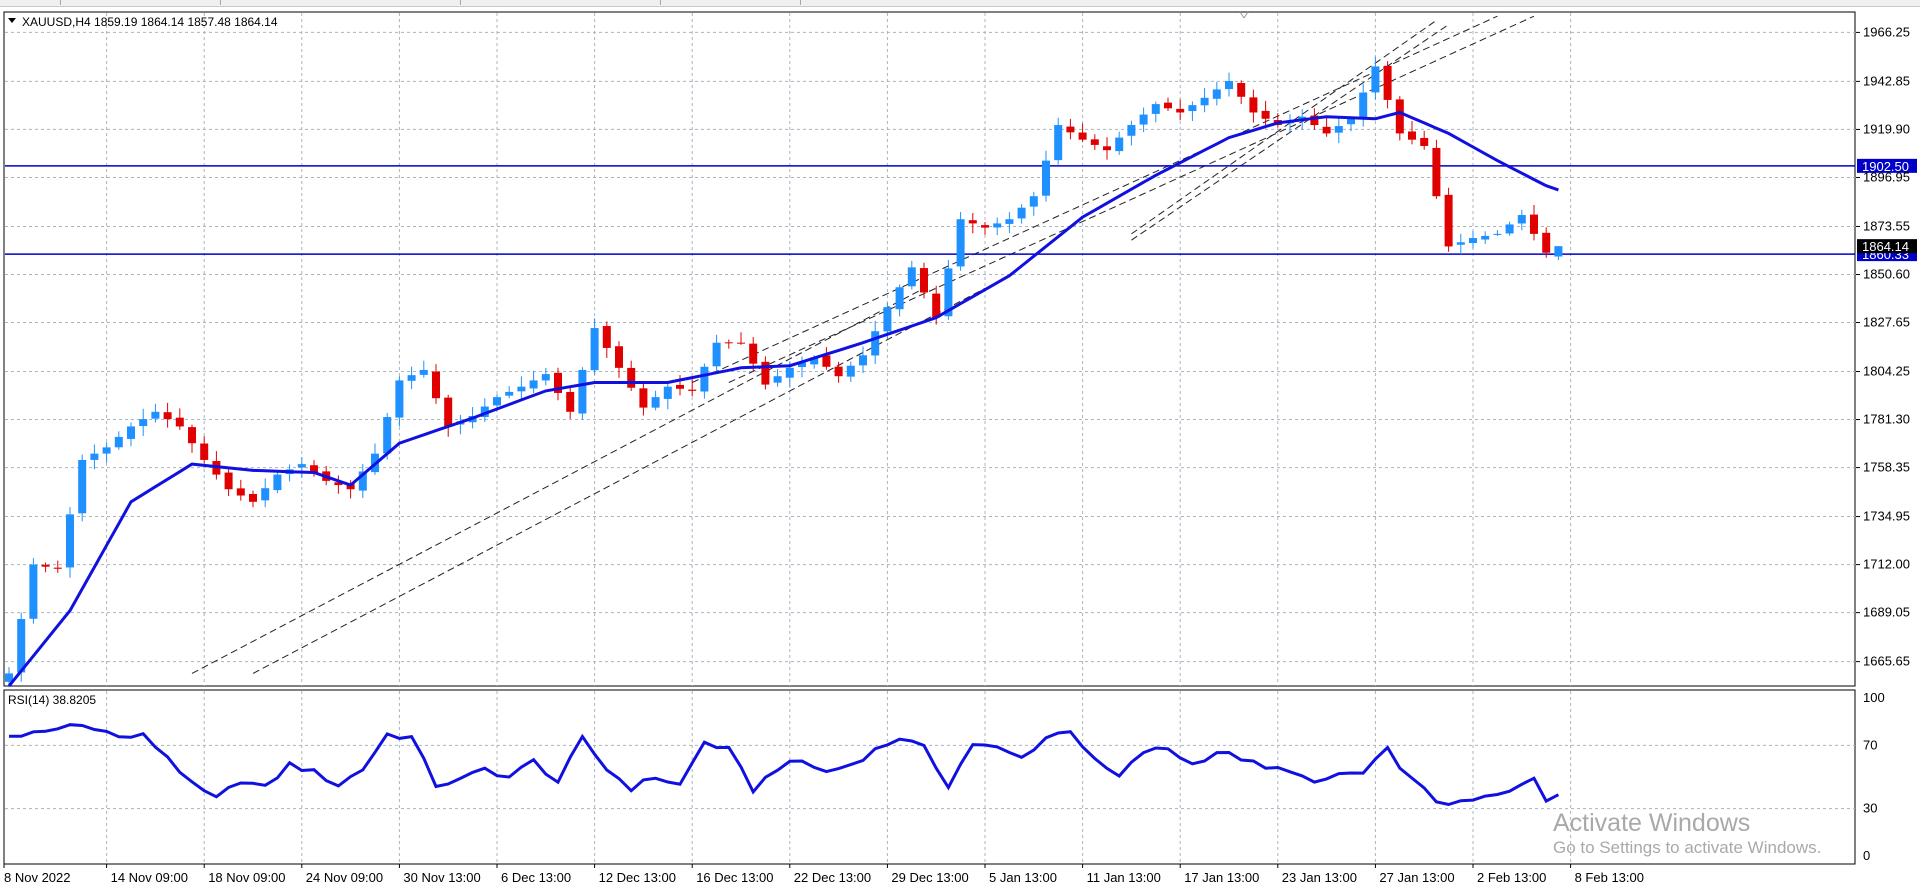 The image size is (1920, 889). Describe the element at coordinates (149, 877) in the screenshot. I see `time-axis-label: 14 Nov 09:00` at that location.